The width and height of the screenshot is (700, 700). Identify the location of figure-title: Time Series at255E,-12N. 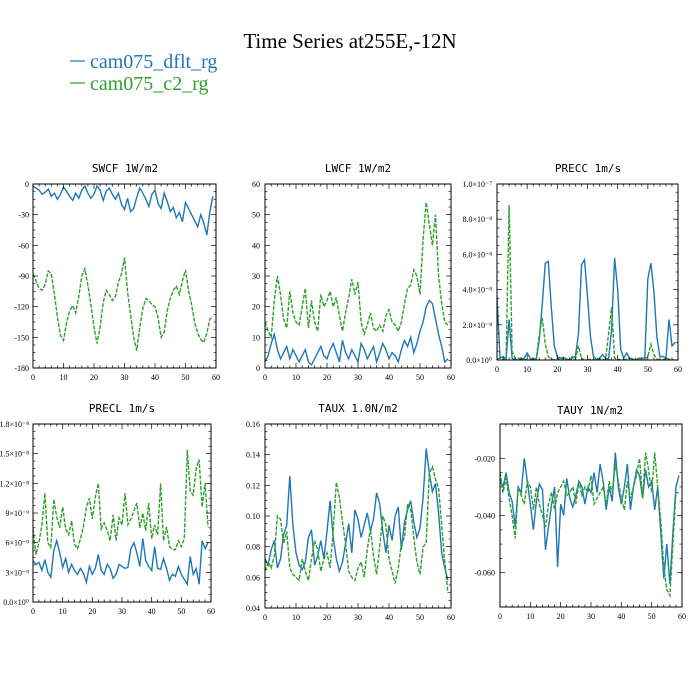
(349, 41).